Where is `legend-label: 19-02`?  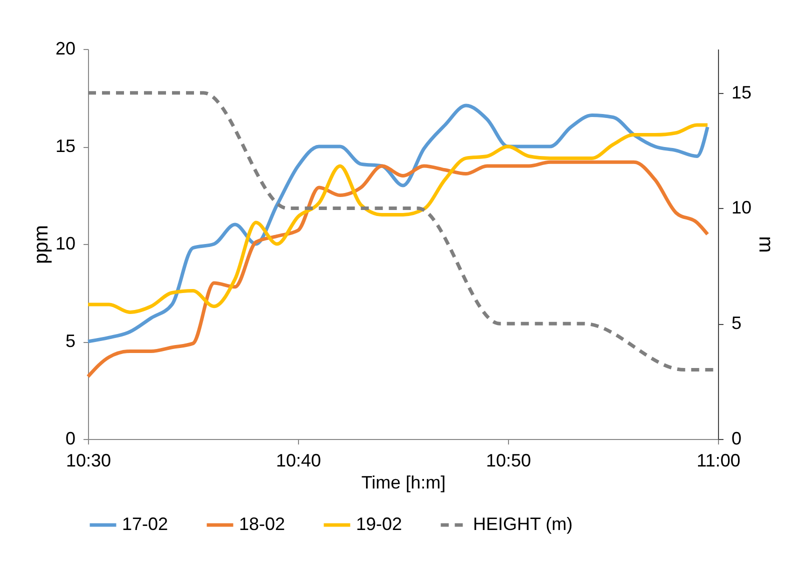 legend-label: 19-02 is located at coordinates (379, 524).